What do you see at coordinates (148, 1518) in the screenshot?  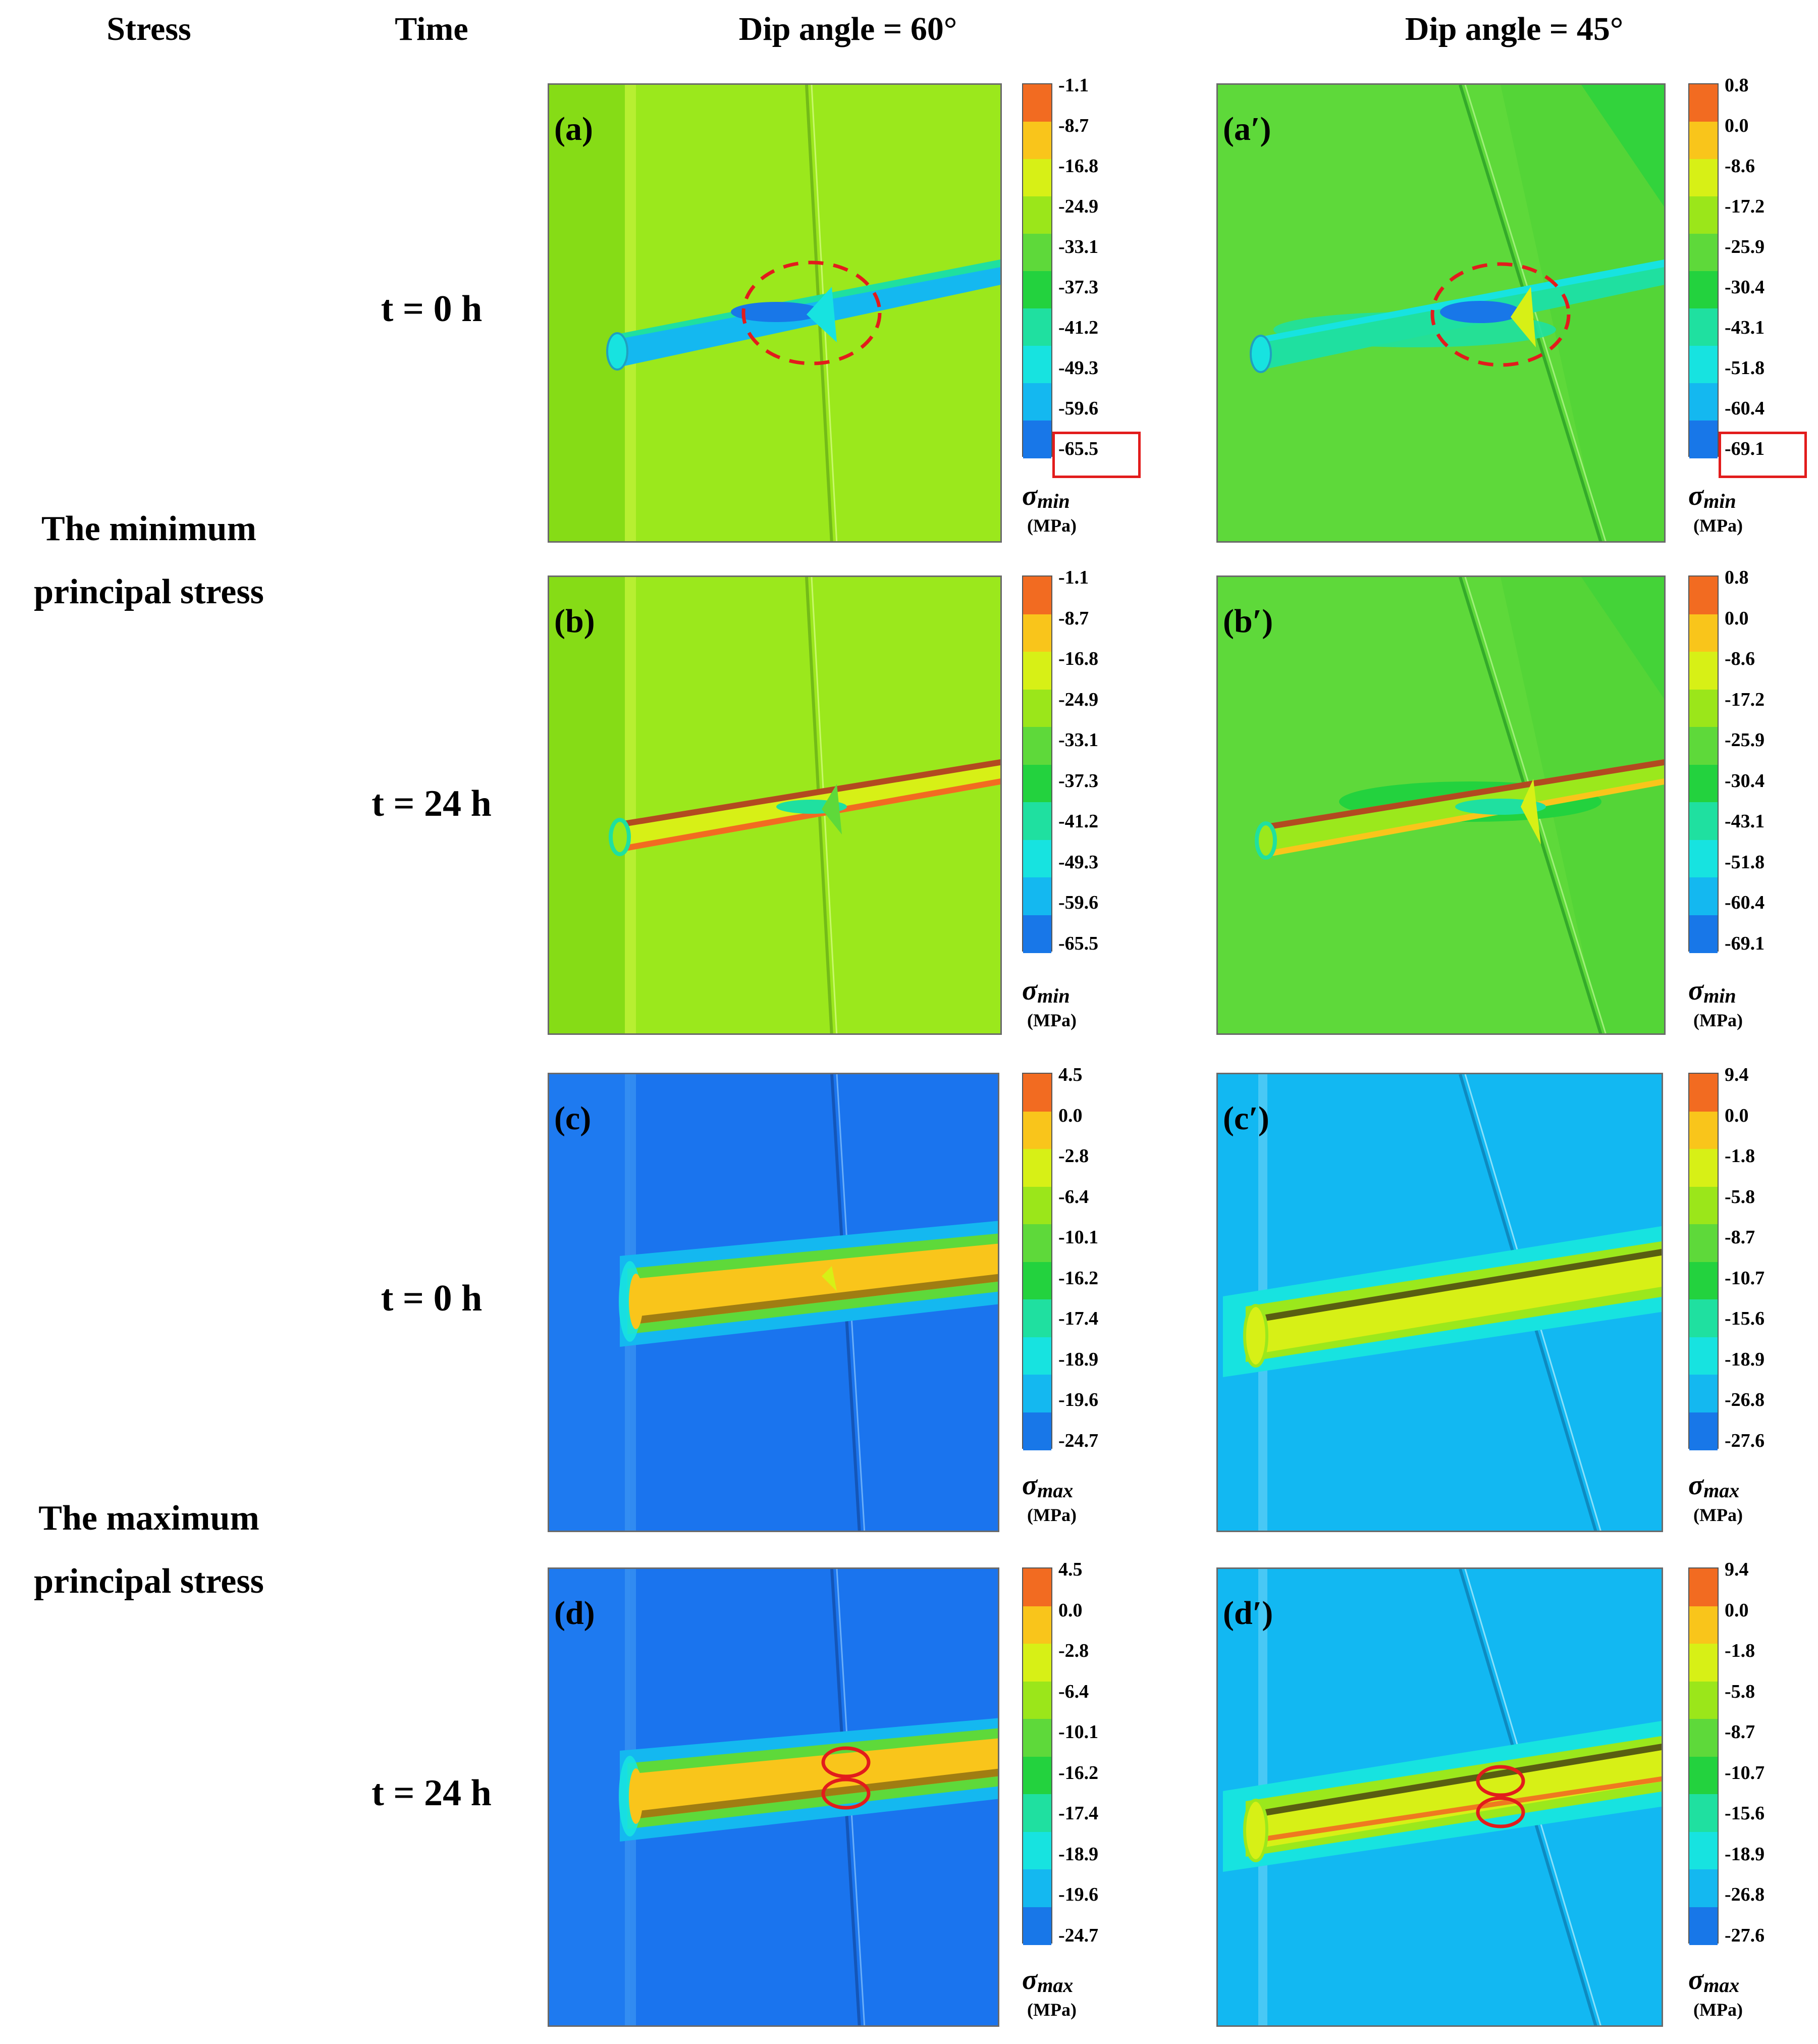 I see `row-label-max-line1: The maximum` at bounding box center [148, 1518].